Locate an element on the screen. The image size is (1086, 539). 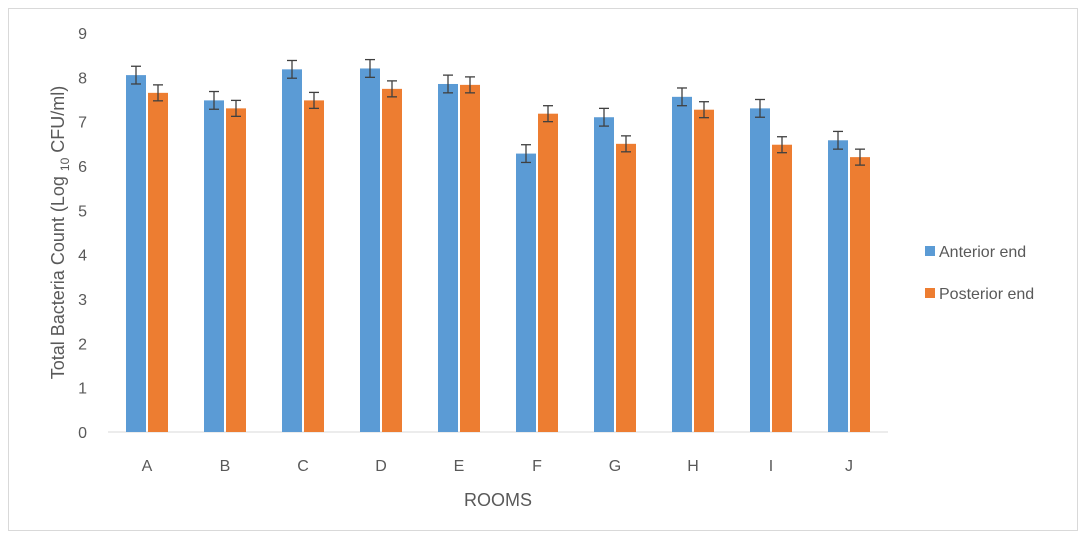
y-tick-label: 8 is located at coordinates (82, 78).